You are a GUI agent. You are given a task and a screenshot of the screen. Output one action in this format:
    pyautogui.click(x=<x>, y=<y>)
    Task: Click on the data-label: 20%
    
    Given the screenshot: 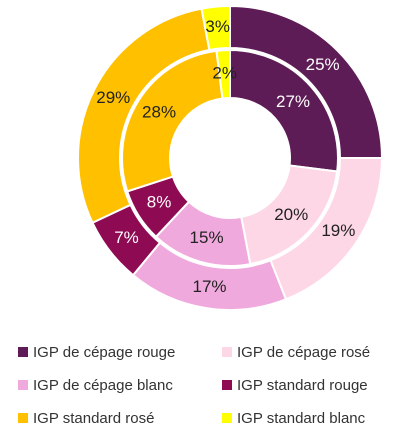 What is the action you would take?
    pyautogui.click(x=291, y=214)
    